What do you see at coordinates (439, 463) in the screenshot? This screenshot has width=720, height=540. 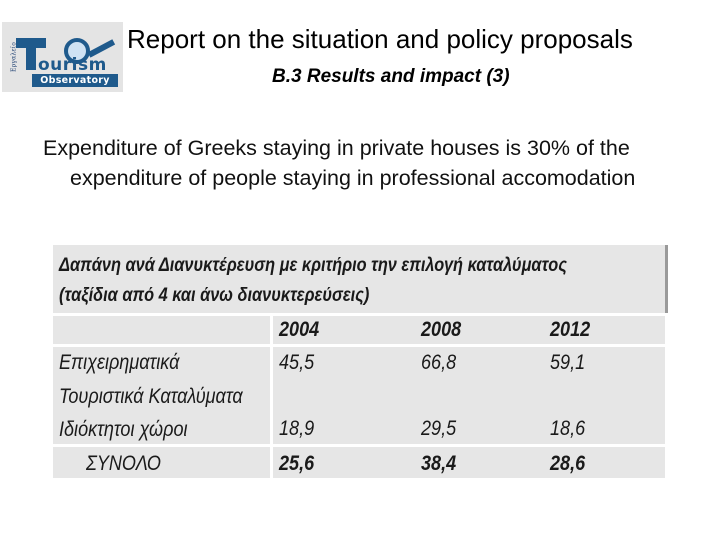 I see `table-cell: 38,4` at bounding box center [439, 463].